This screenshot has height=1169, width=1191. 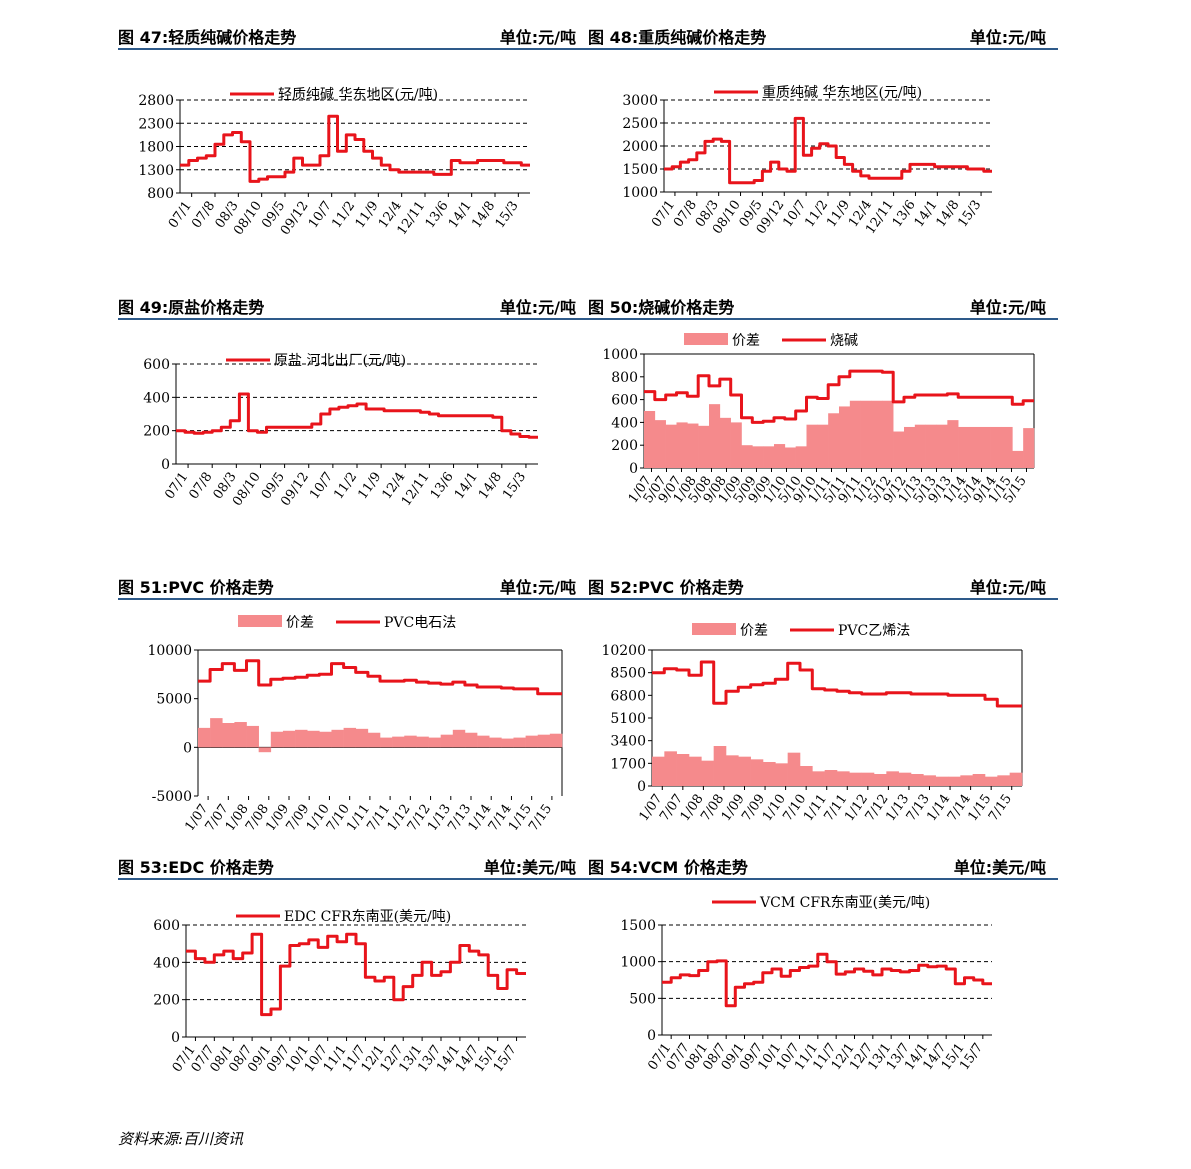 What do you see at coordinates (642, 999) in the screenshot?
I see `y-tick-label: 500` at bounding box center [642, 999].